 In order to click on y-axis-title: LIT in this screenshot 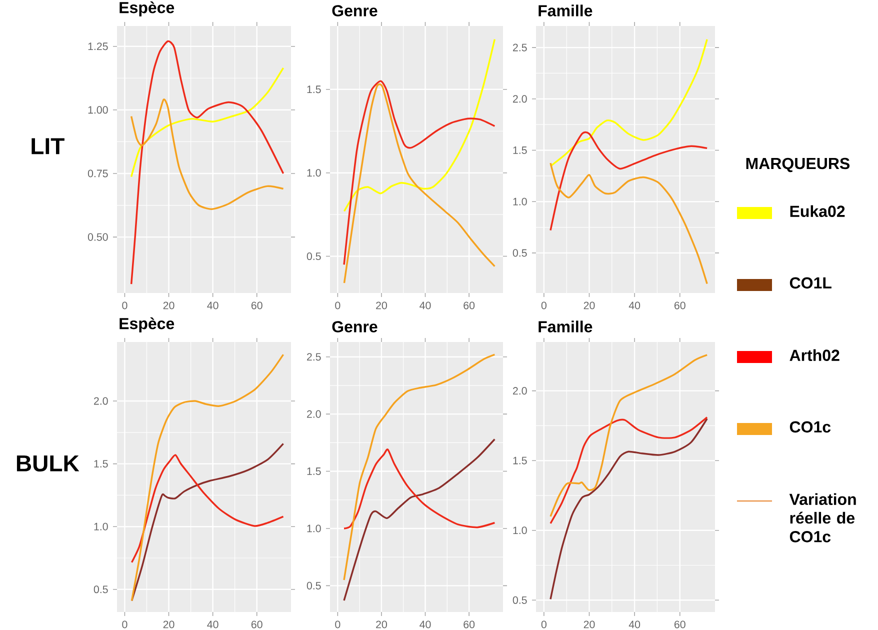, I will do `click(48, 146)`.